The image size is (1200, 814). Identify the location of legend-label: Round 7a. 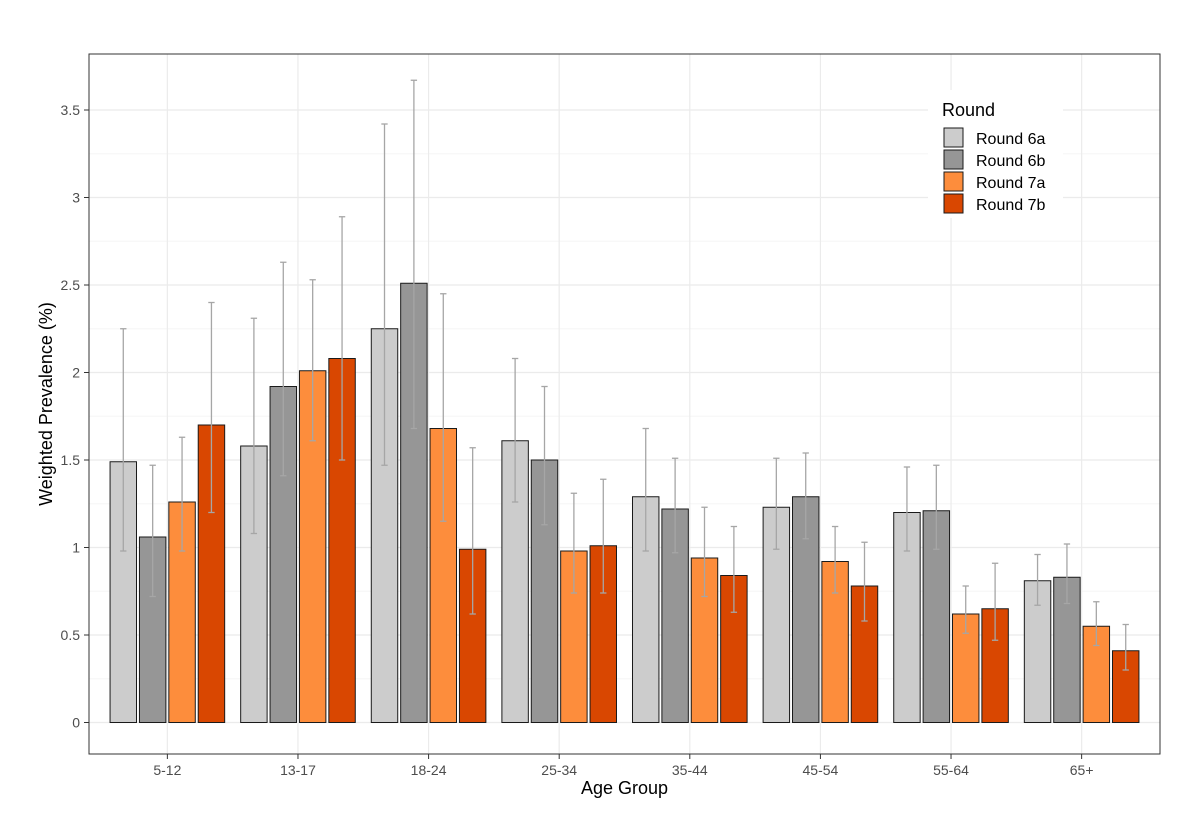
(1010, 183).